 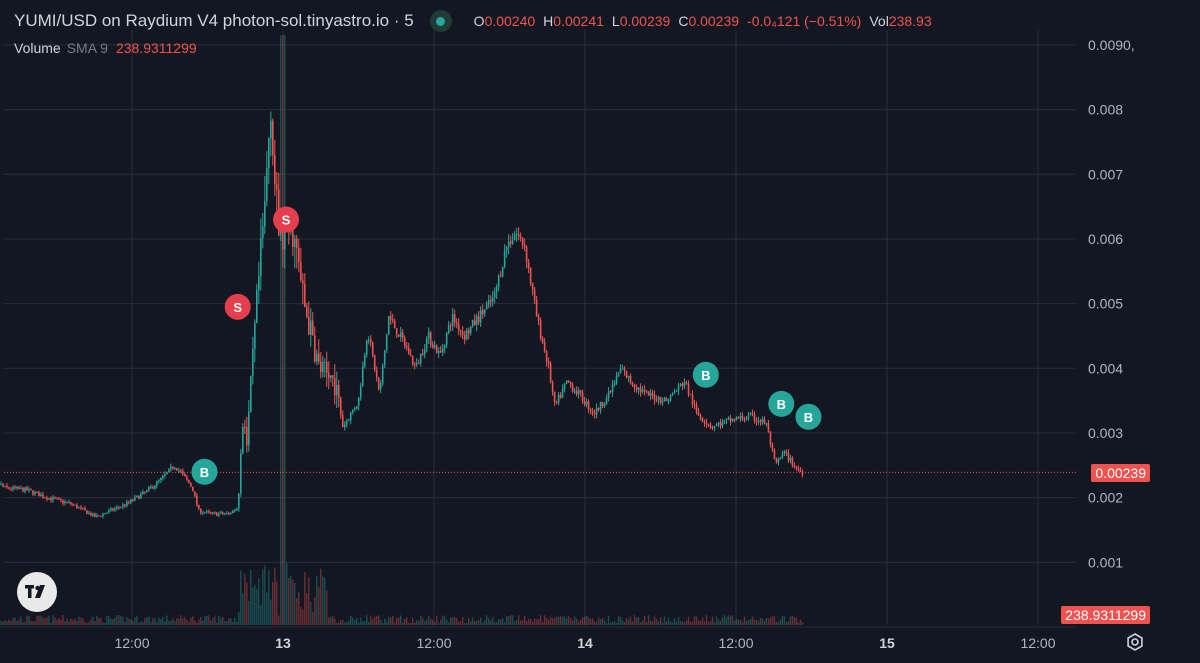 What do you see at coordinates (804, 21) in the screenshot?
I see `ohlc-change-value: -0.0₄121 (−0.51%)` at bounding box center [804, 21].